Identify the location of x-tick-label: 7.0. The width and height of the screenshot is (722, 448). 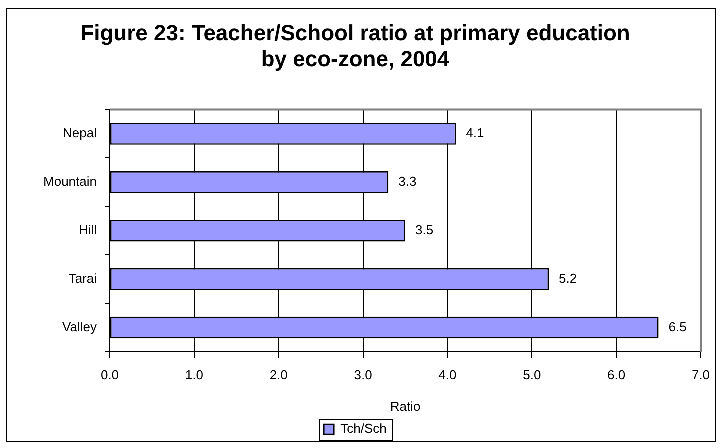
(701, 374).